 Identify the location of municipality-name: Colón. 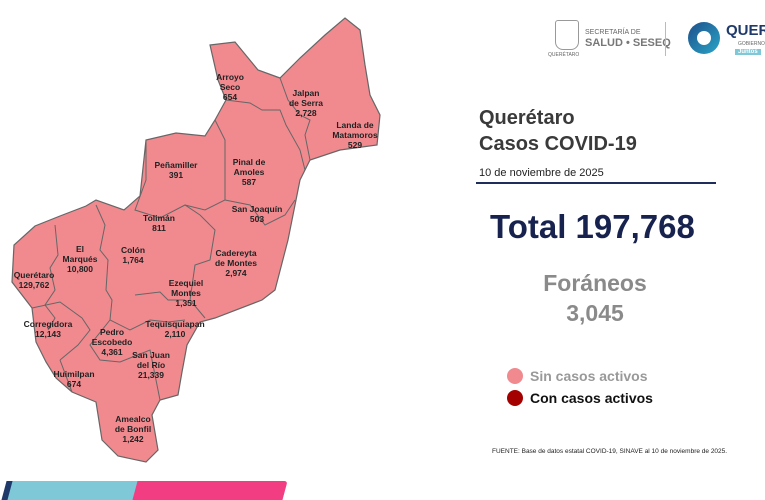
(133, 250).